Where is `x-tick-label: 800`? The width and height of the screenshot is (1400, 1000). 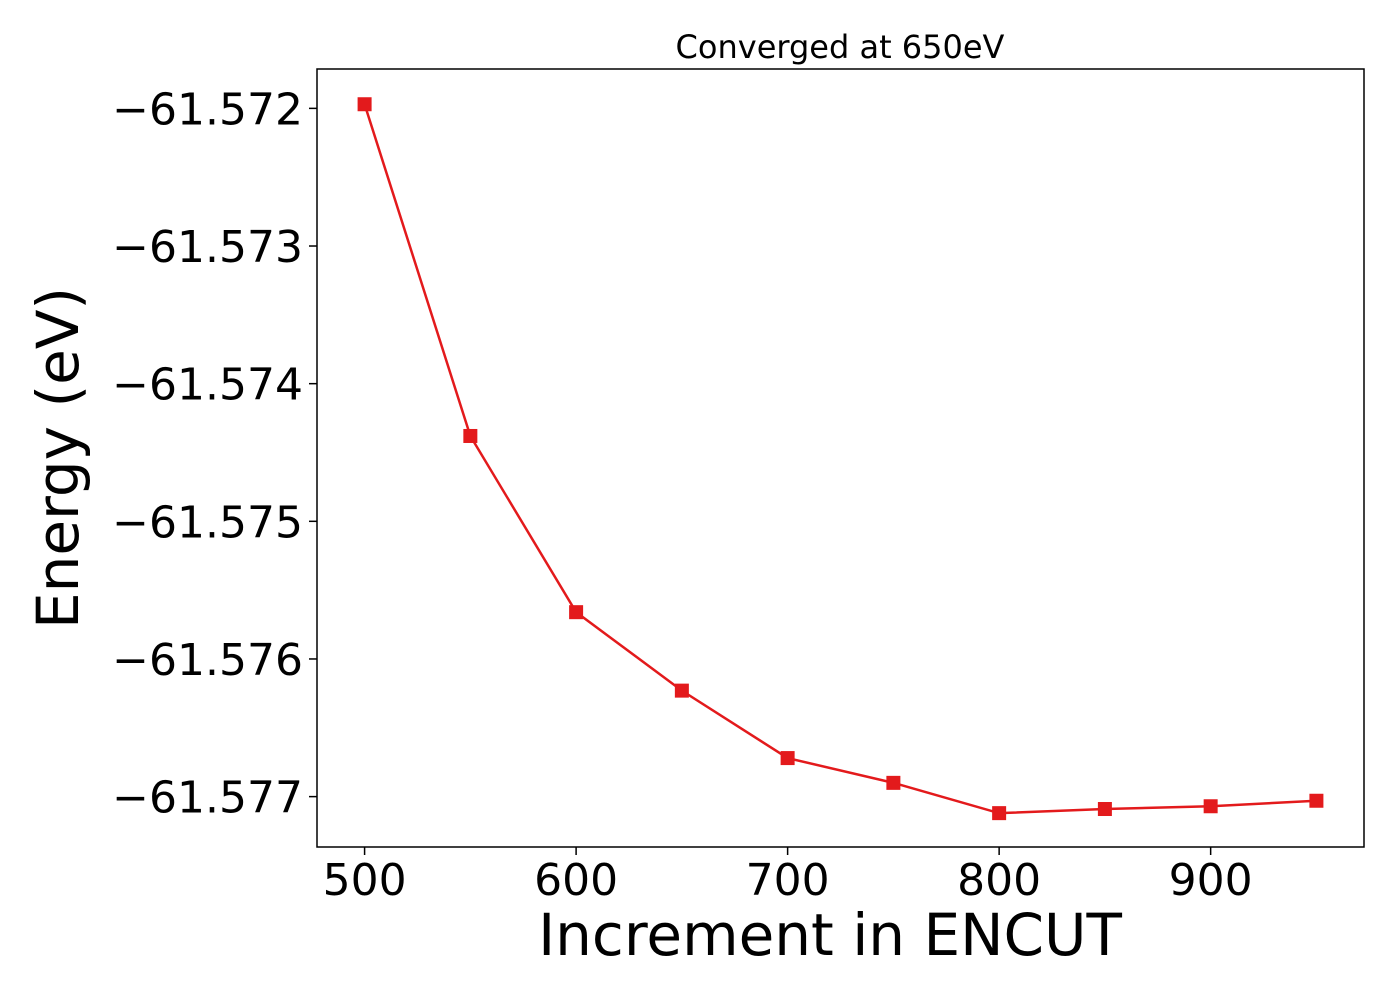 x-tick-label: 800 is located at coordinates (999, 880).